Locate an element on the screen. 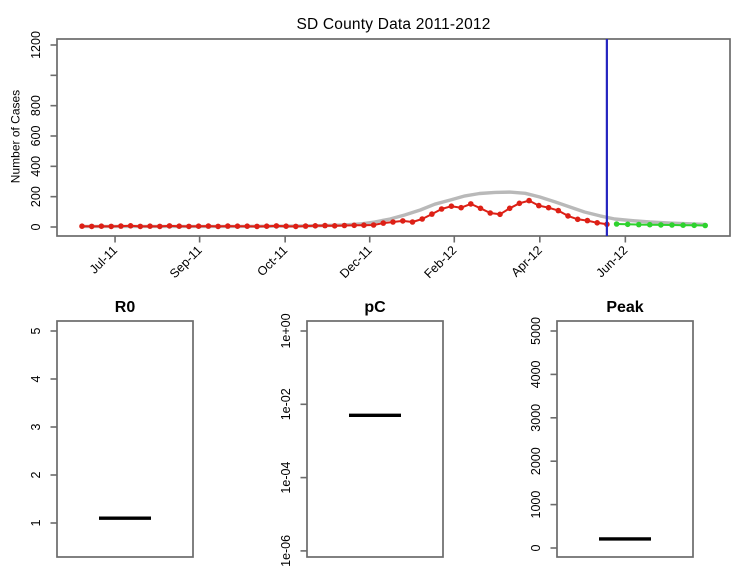 Image resolution: width=750 pixels, height=586 pixels. x-axis-tick-label: Oct-11 is located at coordinates (272, 261).